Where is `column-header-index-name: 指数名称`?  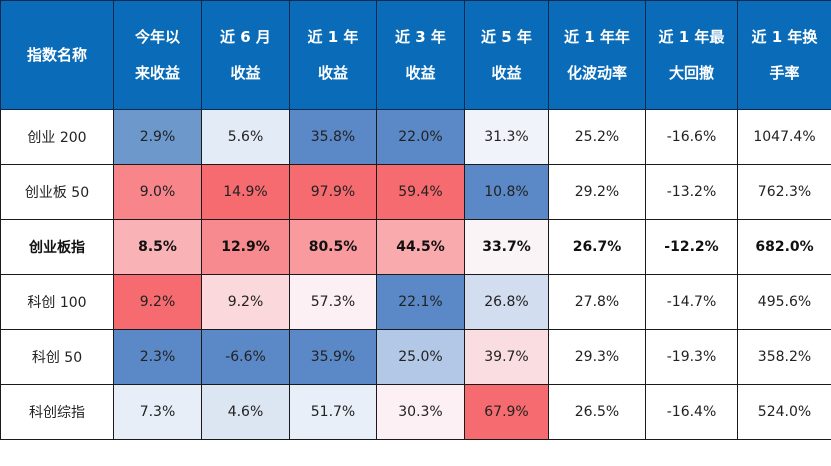
column-header-index-name: 指数名称 is located at coordinates (57, 55).